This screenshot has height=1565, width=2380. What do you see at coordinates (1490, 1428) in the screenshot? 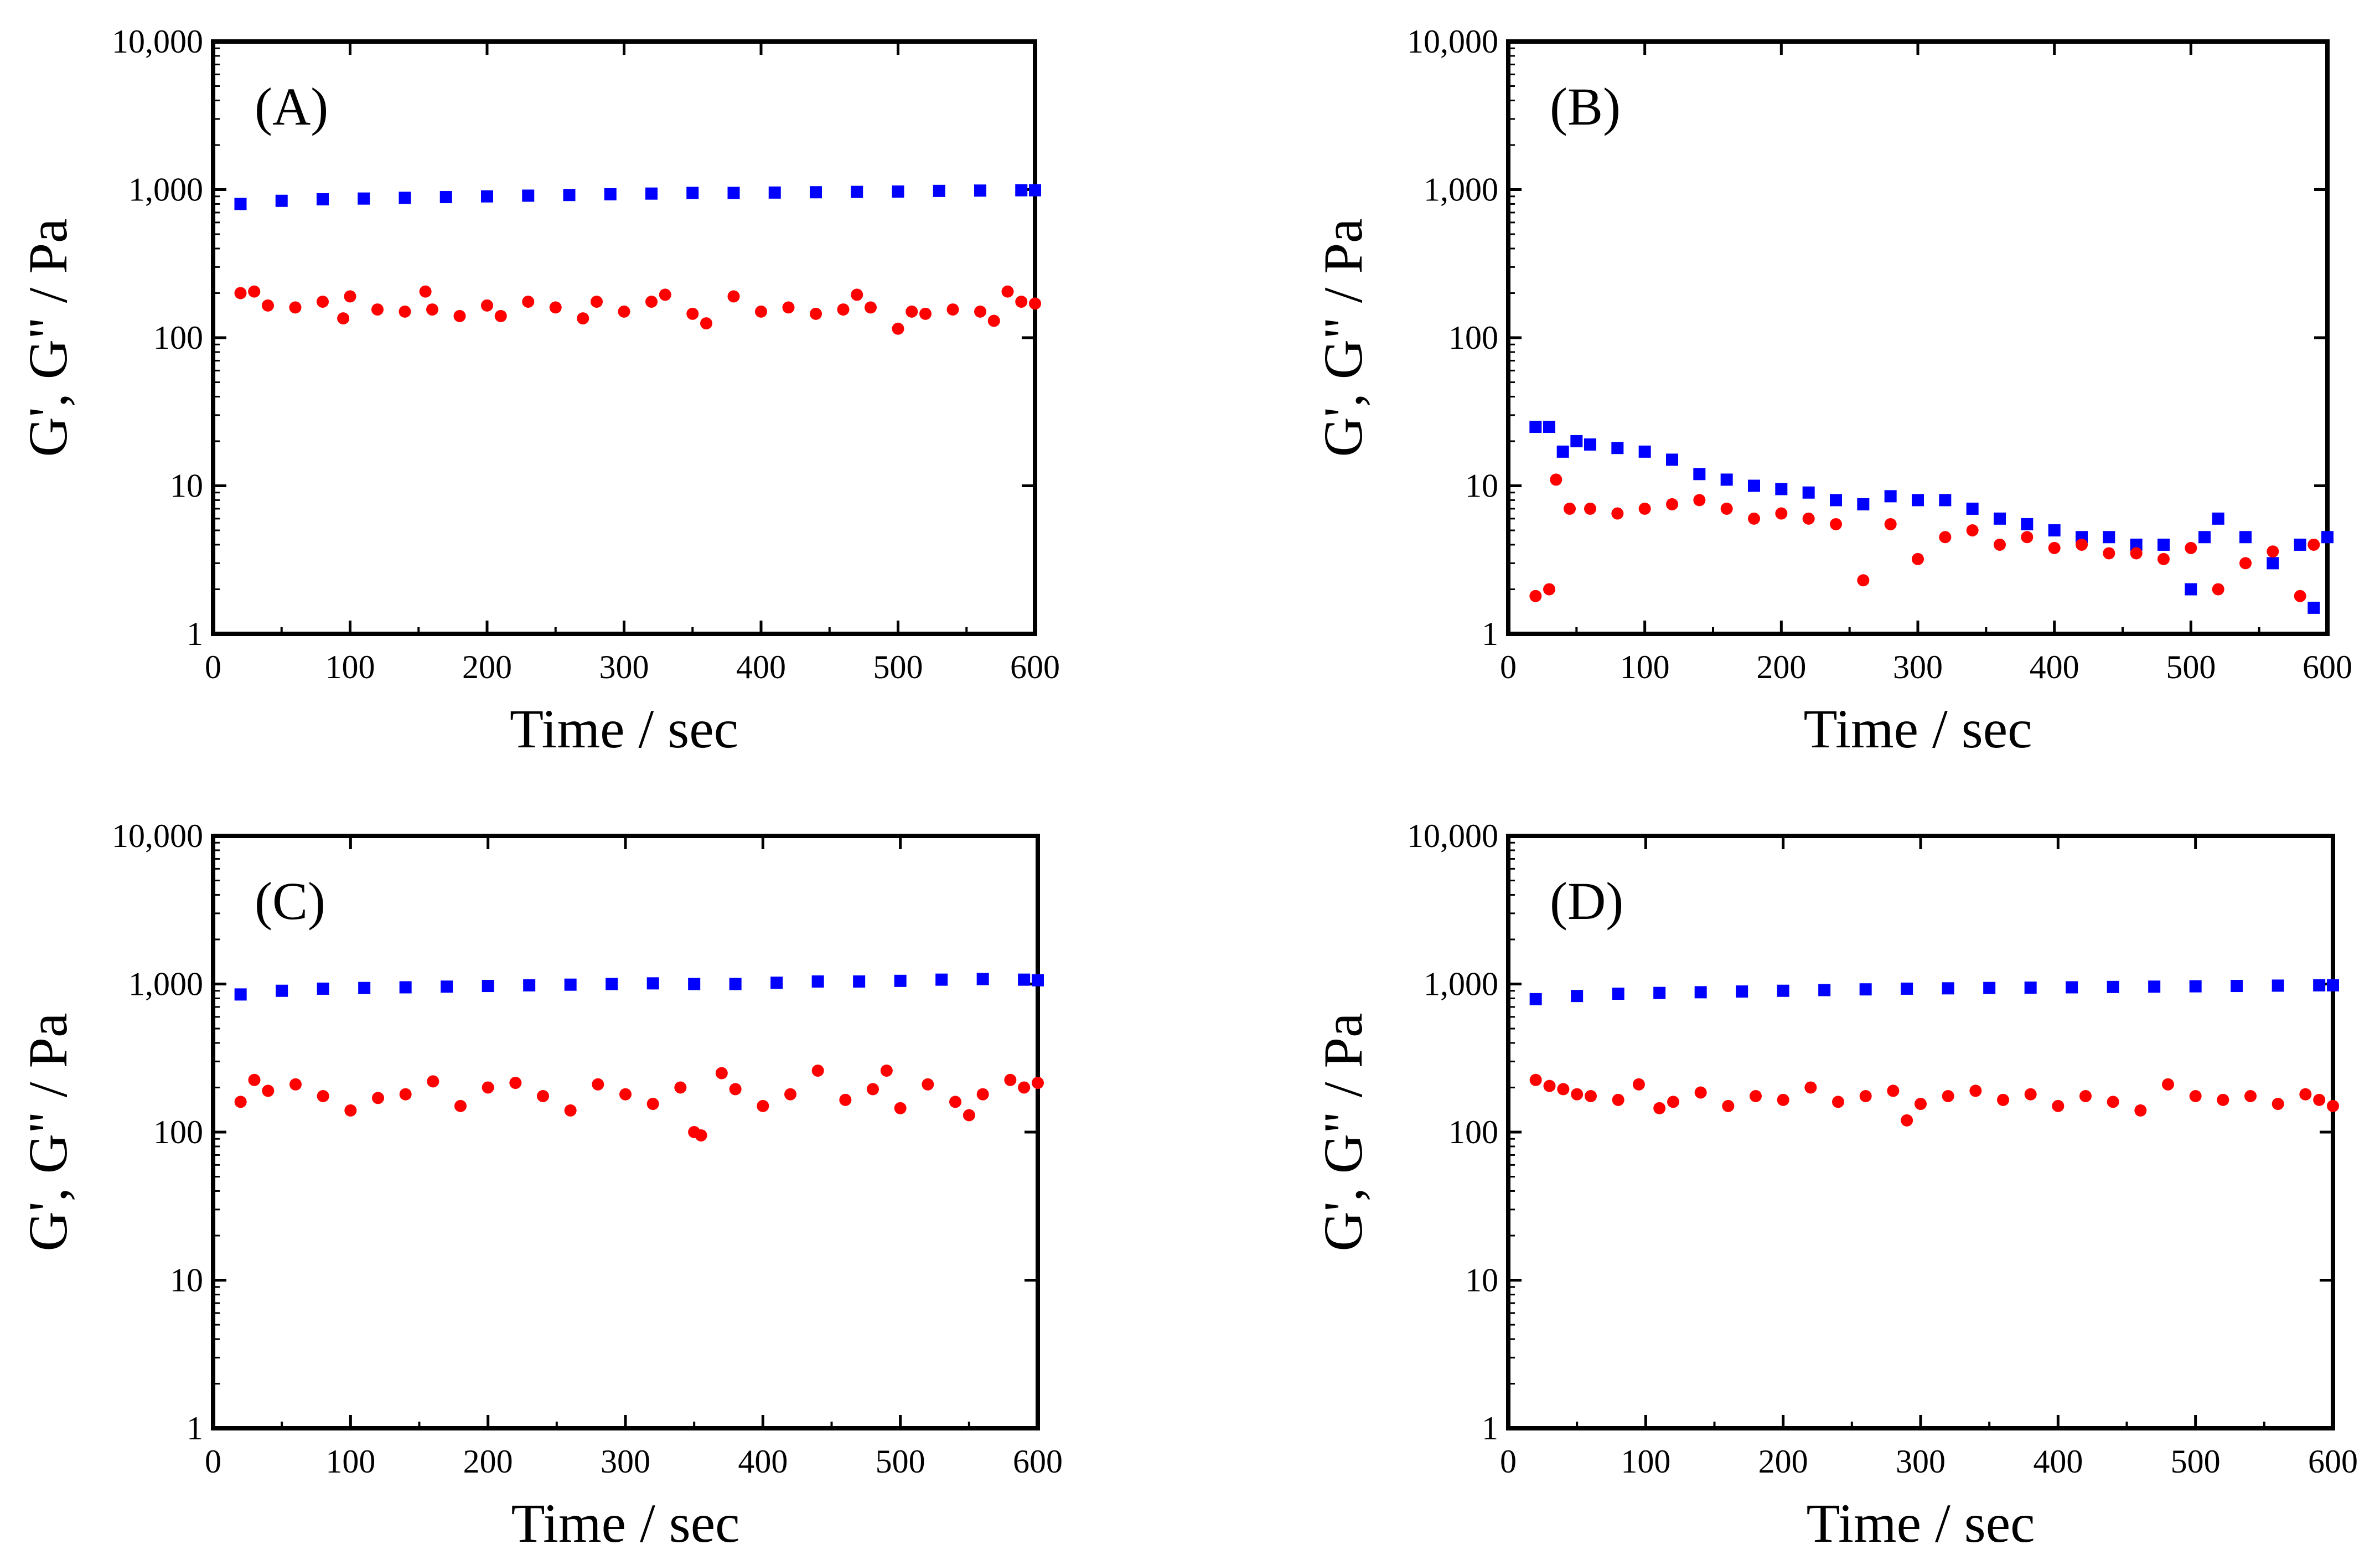
I see `y-tick-label: 1` at bounding box center [1490, 1428].